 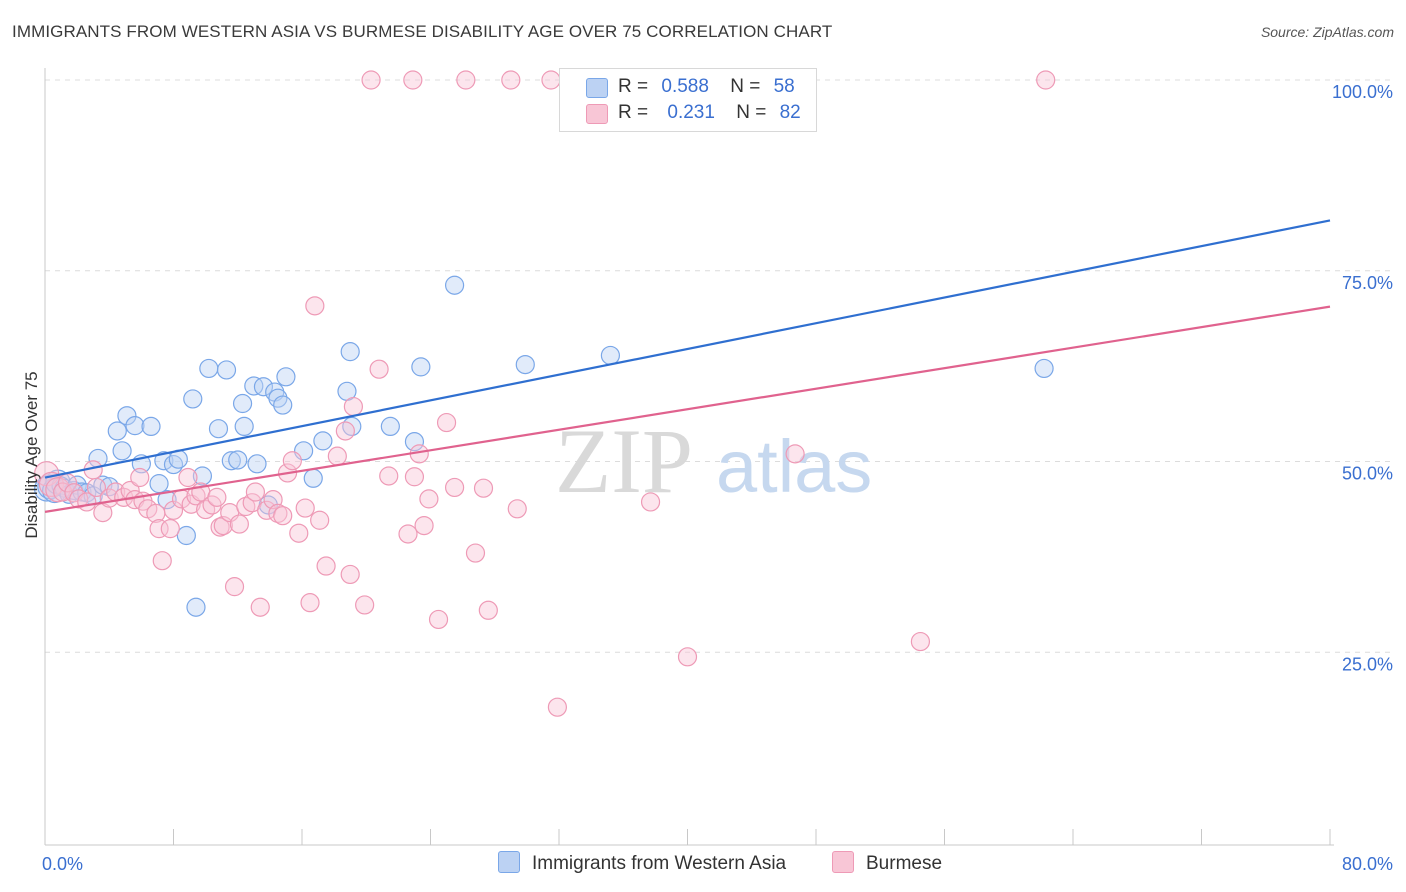 I want to click on bottom-legend-label: Burmese, so click(x=904, y=863).